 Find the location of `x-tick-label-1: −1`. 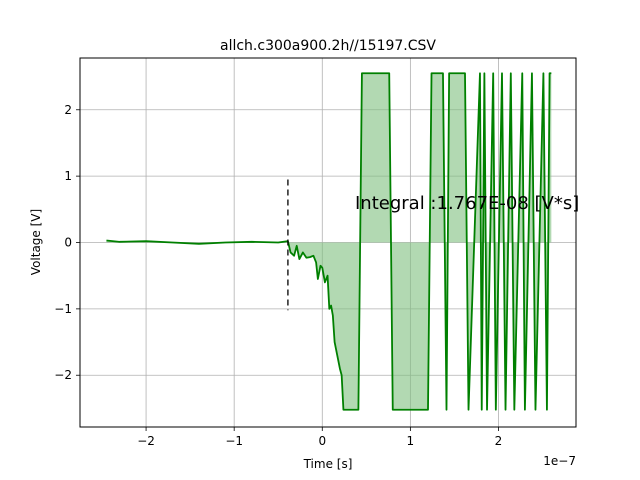

x-tick-label-1: −1 is located at coordinates (234, 441).